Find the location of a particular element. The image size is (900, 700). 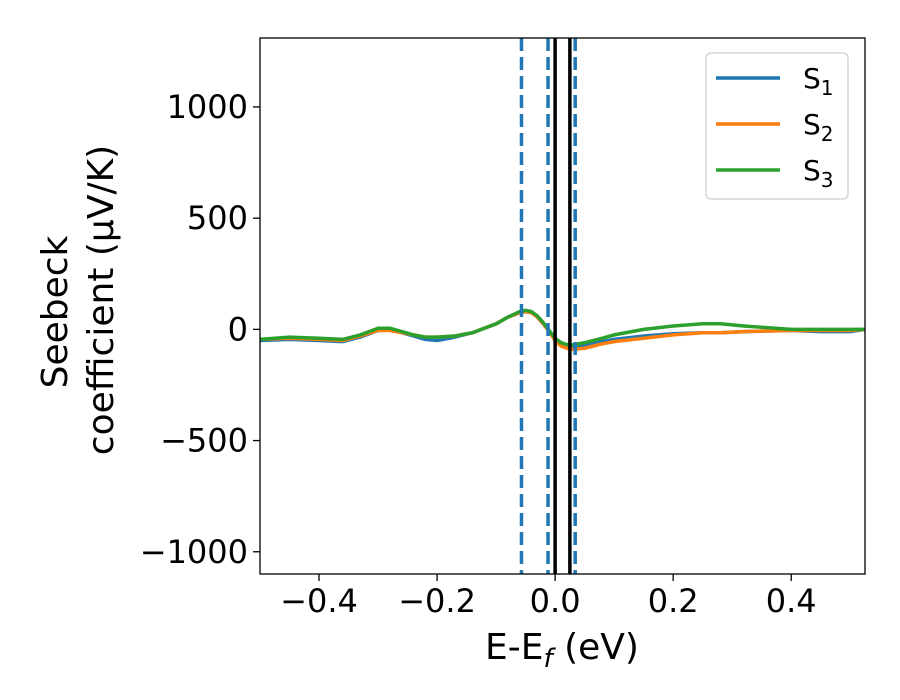

legend-label-s2: S2 is located at coordinates (818, 127).